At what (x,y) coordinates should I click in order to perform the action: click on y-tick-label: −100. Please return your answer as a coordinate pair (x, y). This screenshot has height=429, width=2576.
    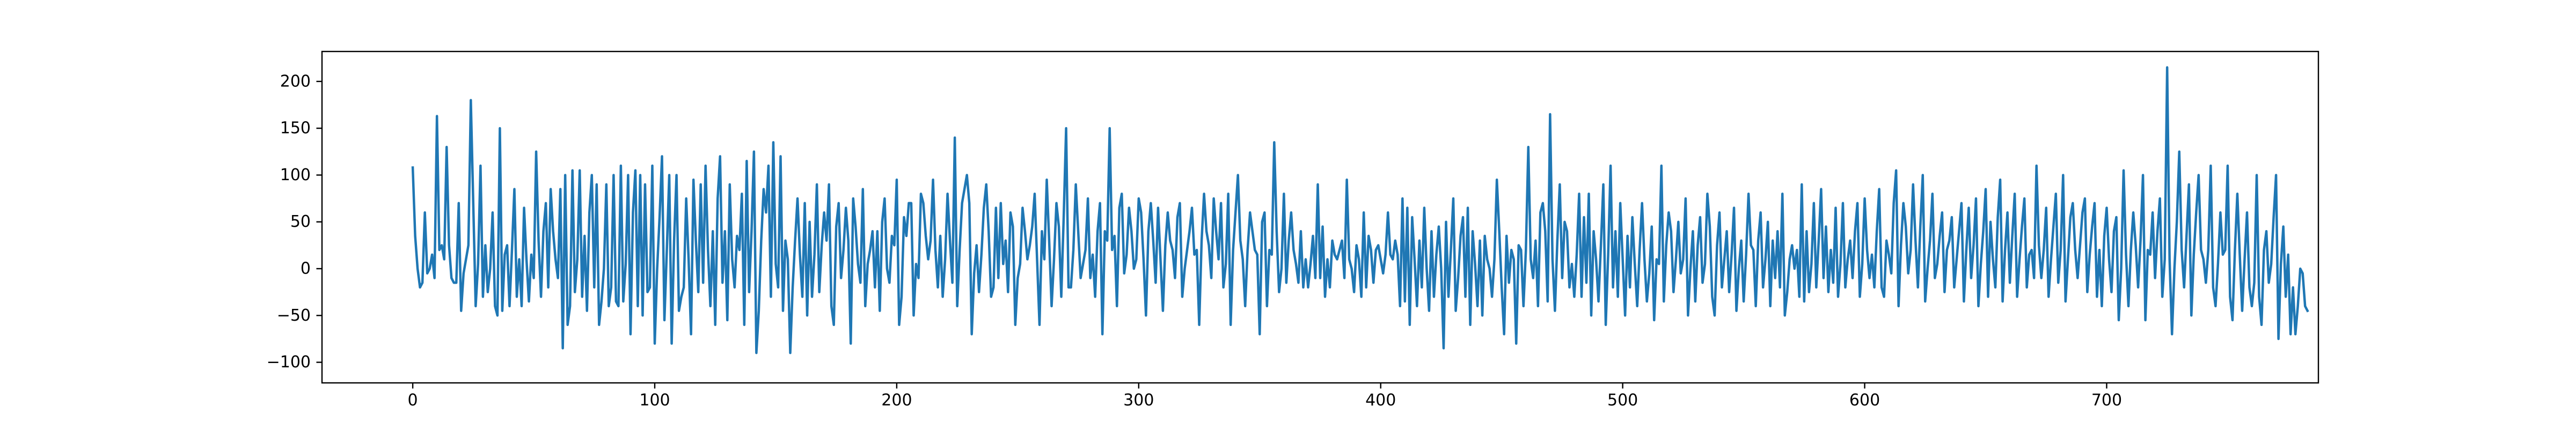
    Looking at the image, I should click on (289, 362).